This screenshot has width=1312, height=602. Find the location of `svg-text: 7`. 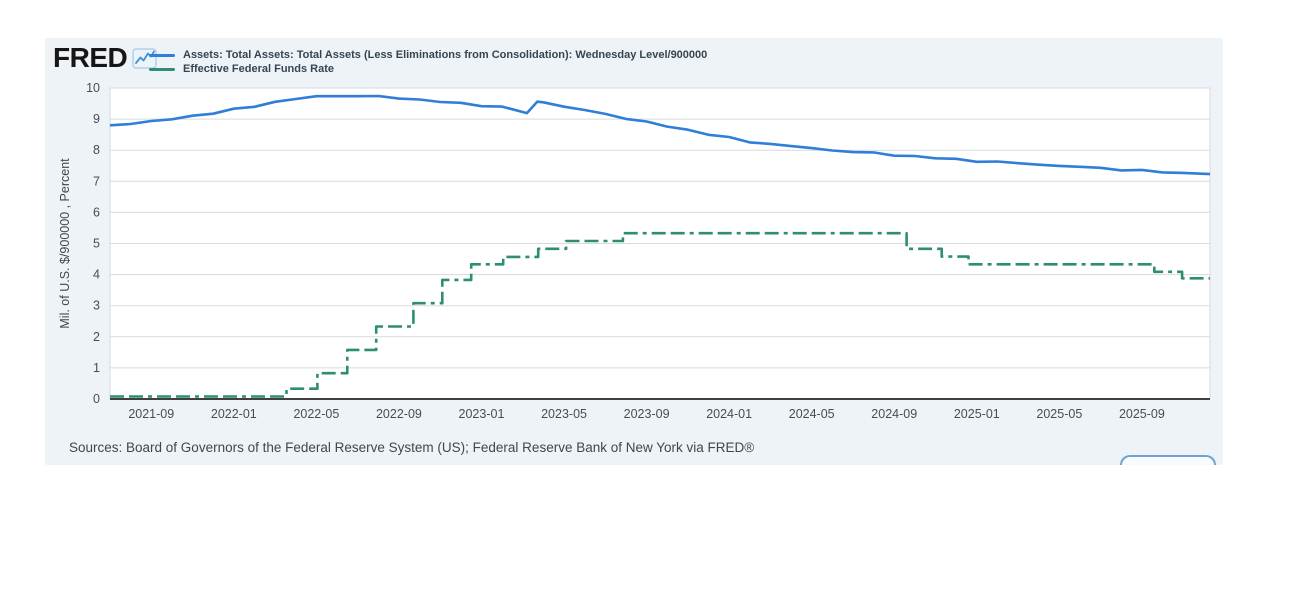

svg-text: 7 is located at coordinates (96, 181).